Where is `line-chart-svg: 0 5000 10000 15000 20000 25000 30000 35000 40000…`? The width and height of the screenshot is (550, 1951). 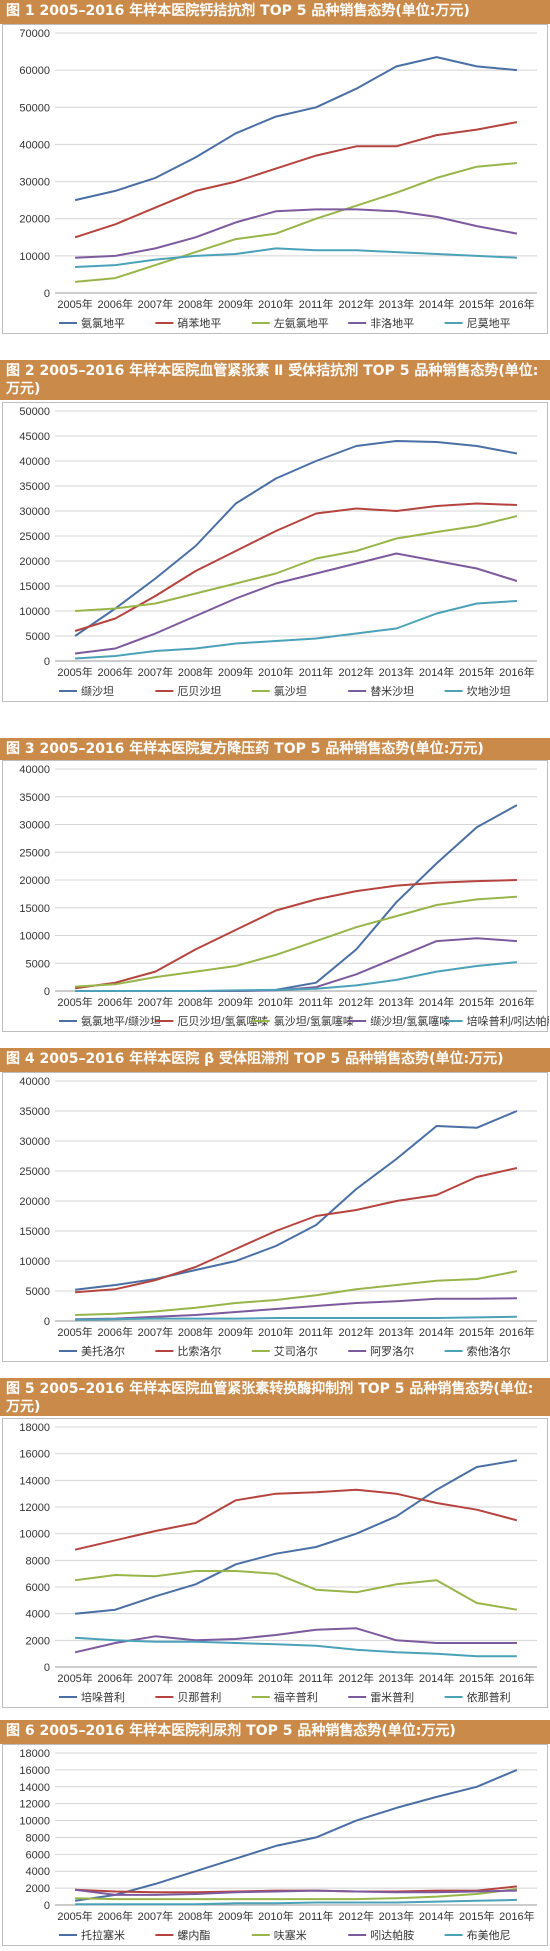
line-chart-svg: 0 5000 10000 15000 20000 25000 30000 35000 40000… is located at coordinates (284, 896).